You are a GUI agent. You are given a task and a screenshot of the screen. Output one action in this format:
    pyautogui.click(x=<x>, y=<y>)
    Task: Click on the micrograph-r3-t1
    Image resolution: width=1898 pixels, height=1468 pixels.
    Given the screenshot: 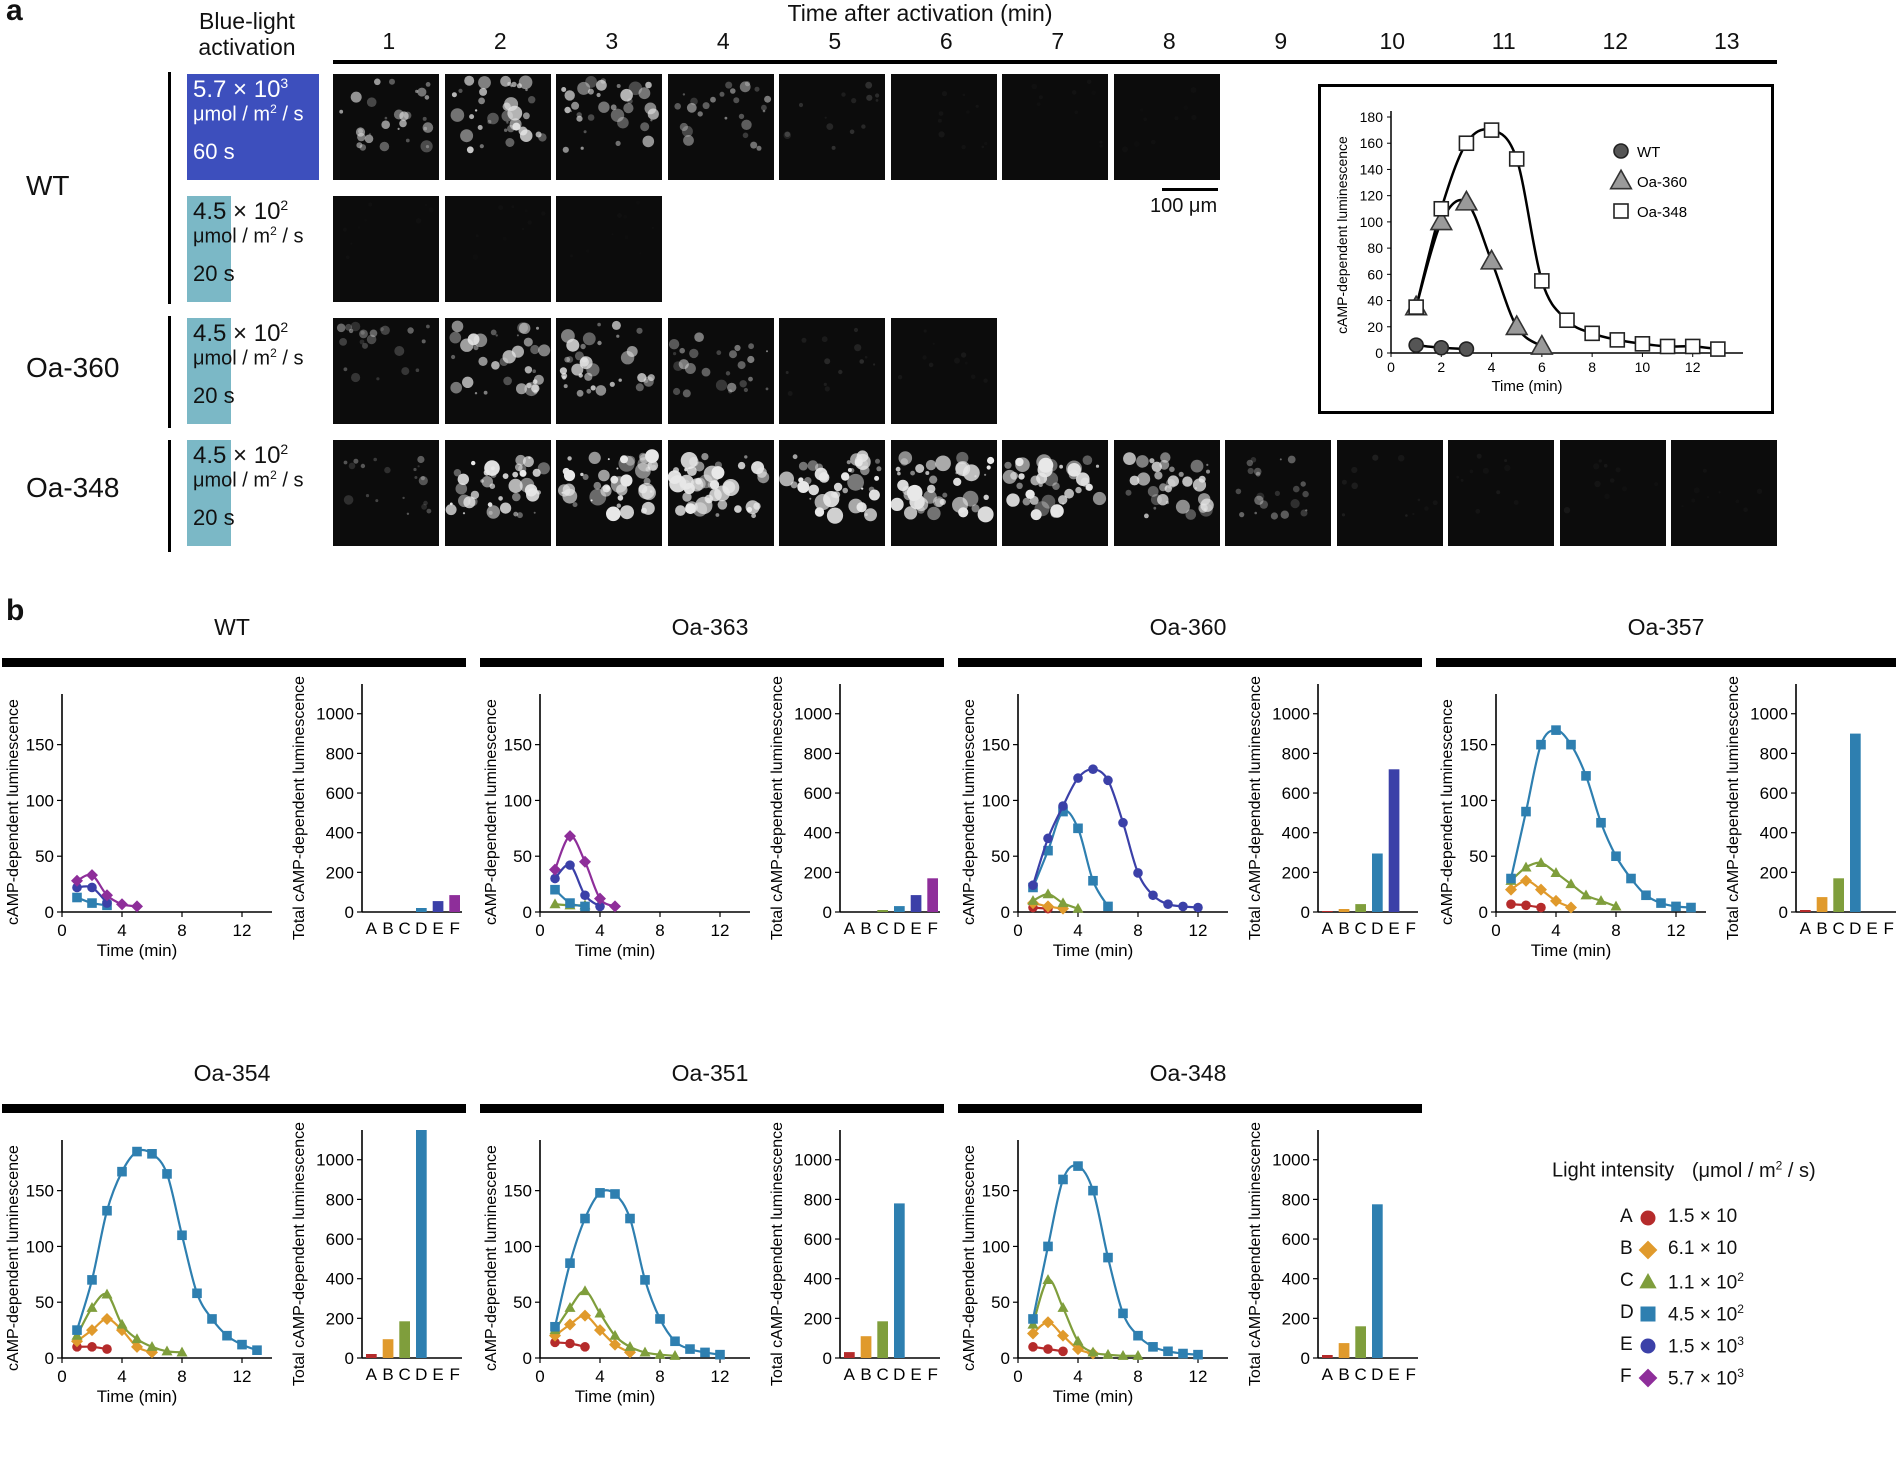 What is the action you would take?
    pyautogui.click(x=386, y=493)
    